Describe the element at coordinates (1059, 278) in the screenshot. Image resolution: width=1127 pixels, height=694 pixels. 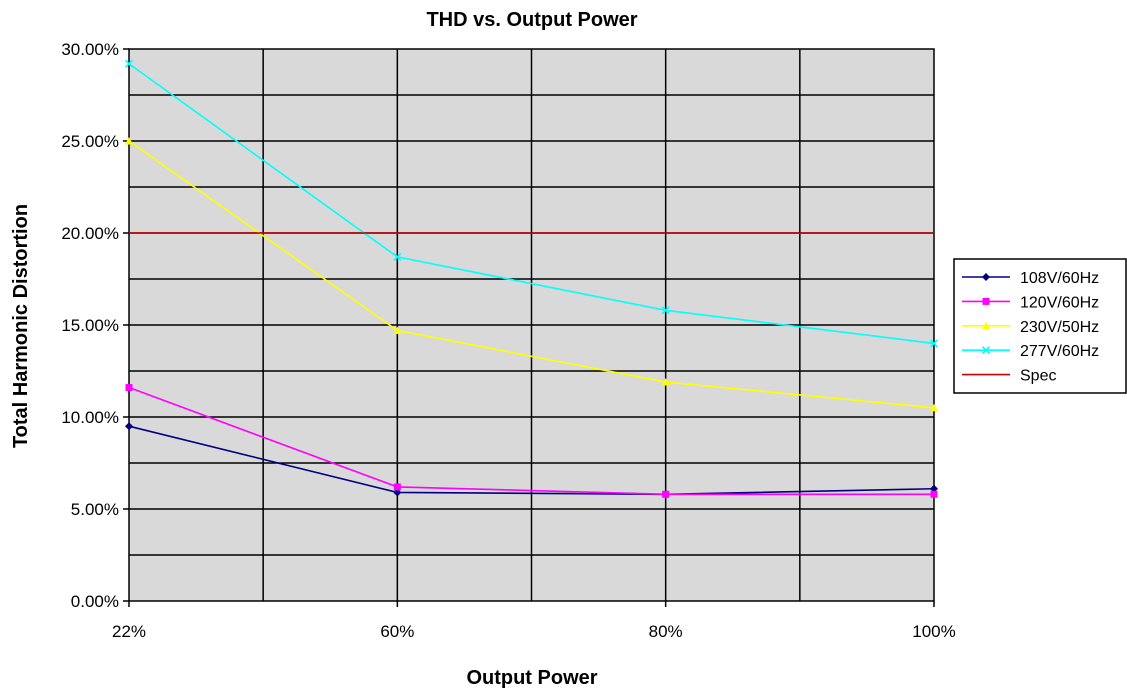
I see `legend-label: 108V/60Hz` at that location.